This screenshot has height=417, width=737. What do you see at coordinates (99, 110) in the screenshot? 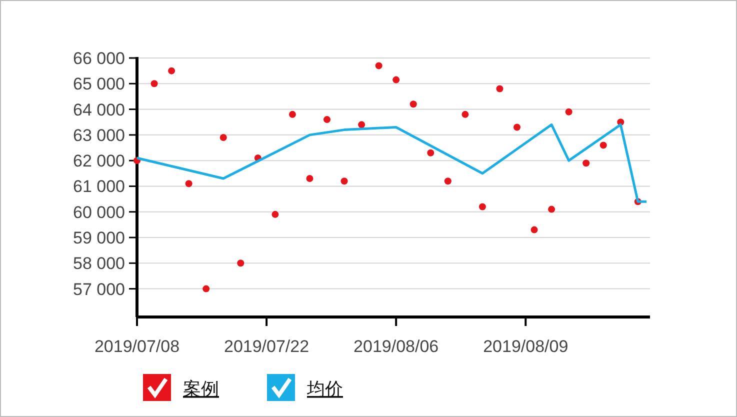
I see `y-tick-label: 64 000` at bounding box center [99, 110].